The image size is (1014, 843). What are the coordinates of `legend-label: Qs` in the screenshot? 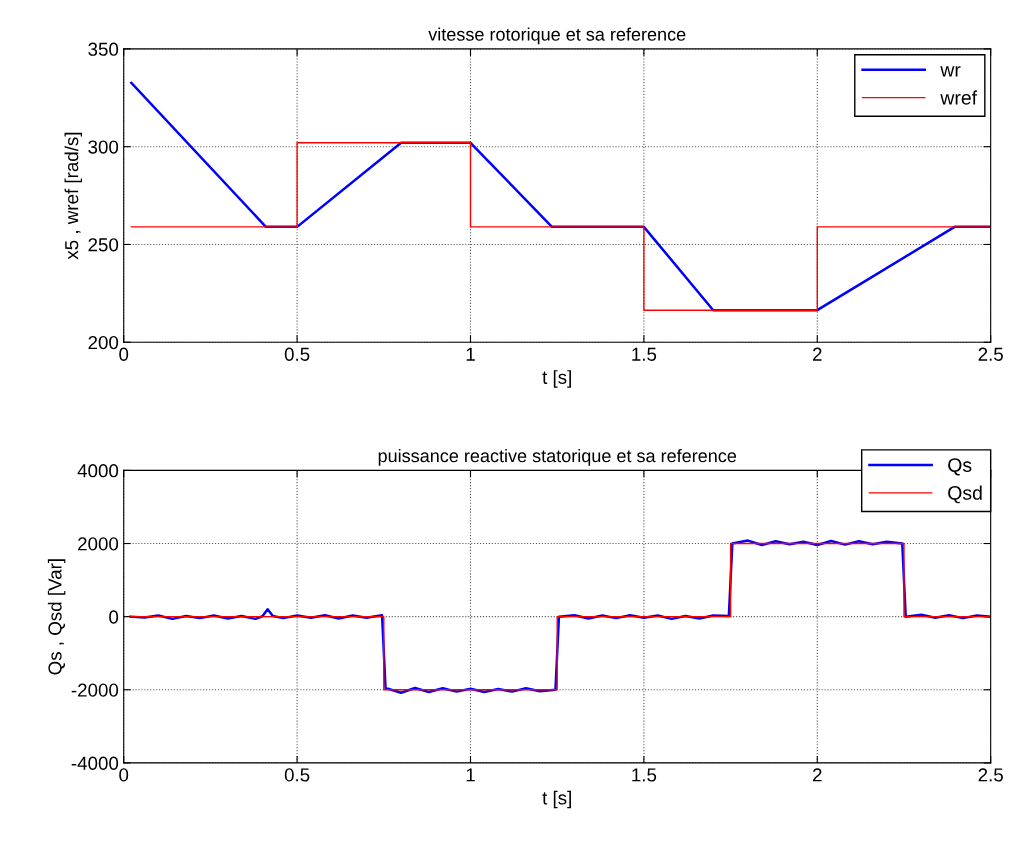 It's located at (960, 467).